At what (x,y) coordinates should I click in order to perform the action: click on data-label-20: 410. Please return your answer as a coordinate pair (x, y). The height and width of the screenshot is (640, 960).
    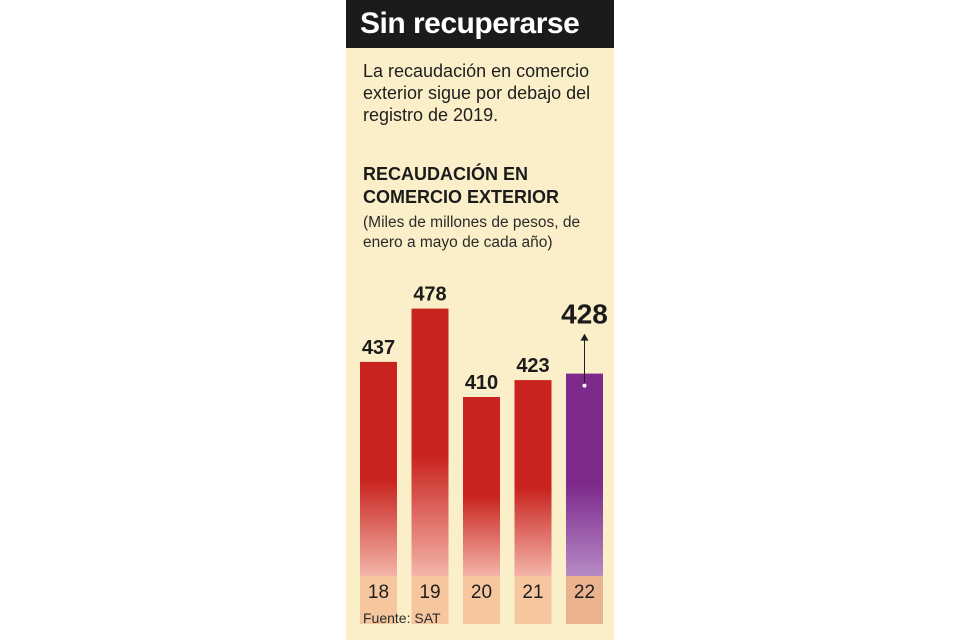
    Looking at the image, I should click on (481, 383).